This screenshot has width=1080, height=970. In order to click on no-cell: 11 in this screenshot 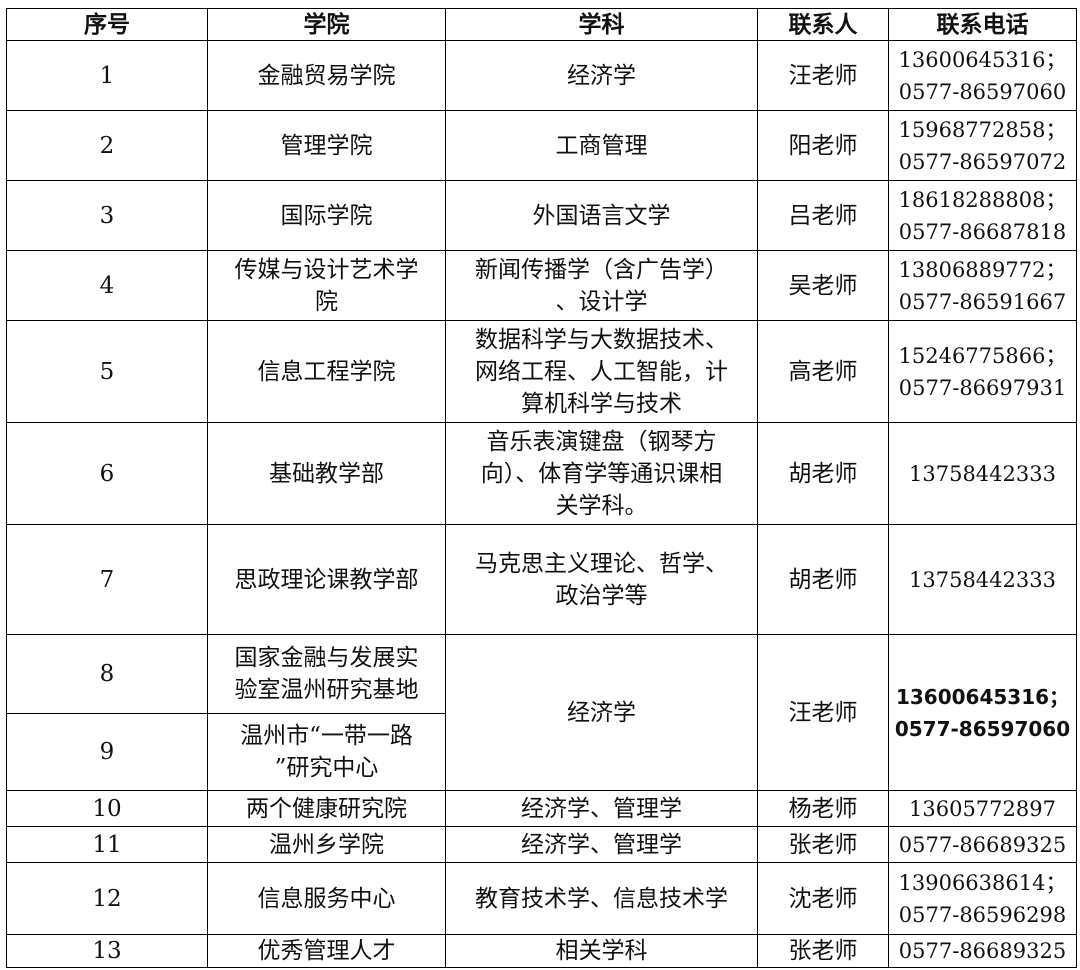, I will do `click(107, 844)`.